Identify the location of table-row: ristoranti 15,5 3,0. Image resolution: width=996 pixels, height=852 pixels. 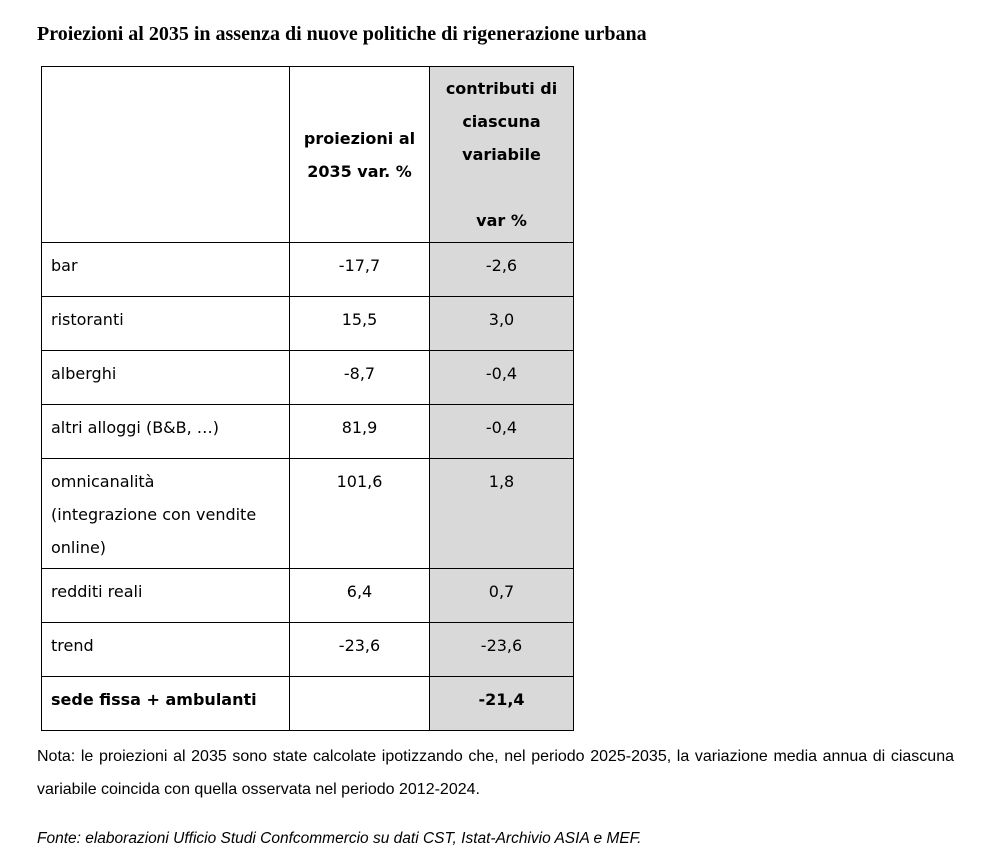
(307, 323).